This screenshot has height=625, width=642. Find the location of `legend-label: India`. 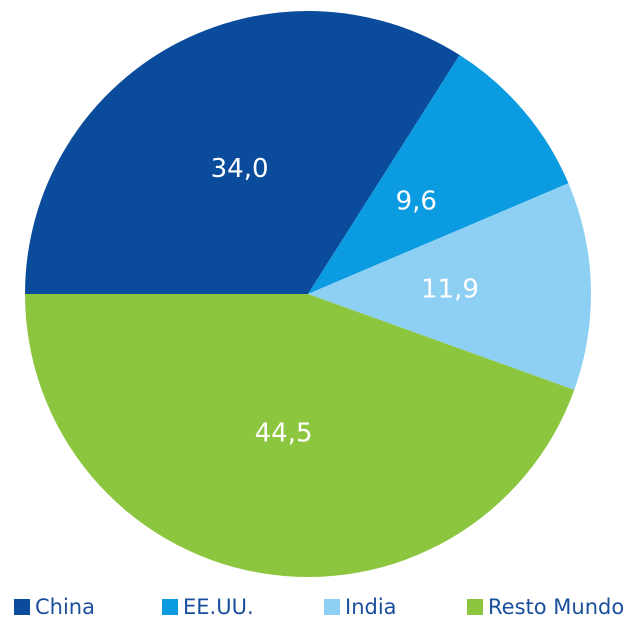

legend-label: India is located at coordinates (371, 607).